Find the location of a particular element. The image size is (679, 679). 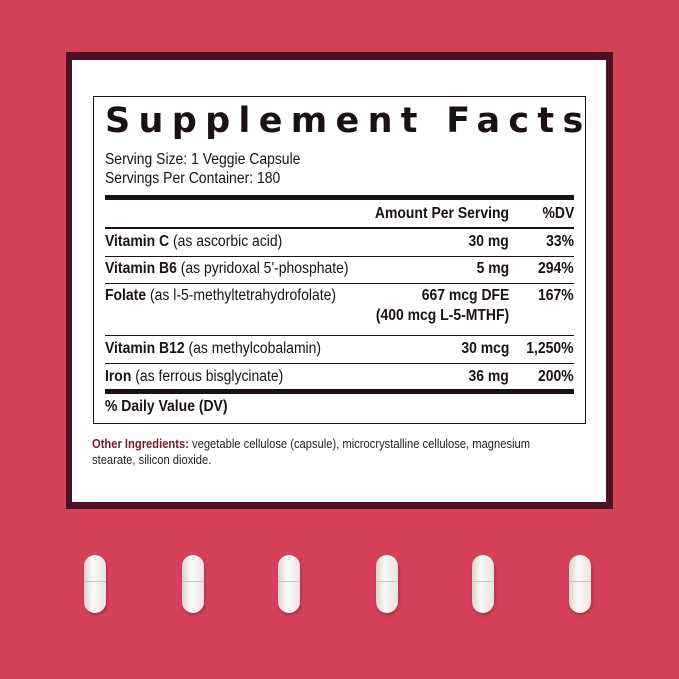

nutrient-name: Vitamin C is located at coordinates (137, 241).